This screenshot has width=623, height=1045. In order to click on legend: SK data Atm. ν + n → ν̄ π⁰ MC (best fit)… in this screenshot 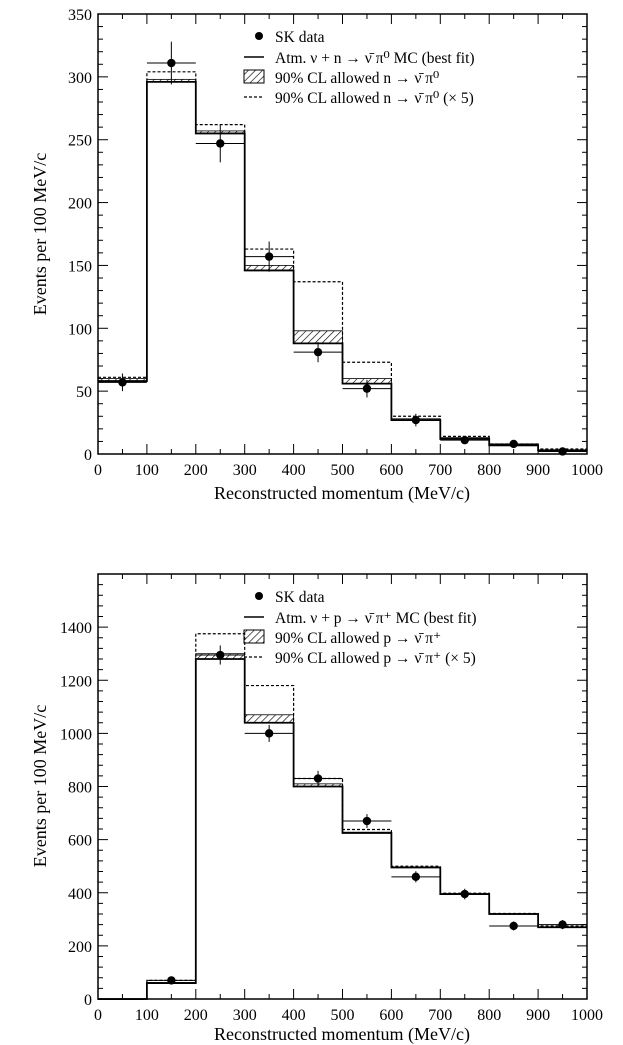, I will do `click(359, 68)`.